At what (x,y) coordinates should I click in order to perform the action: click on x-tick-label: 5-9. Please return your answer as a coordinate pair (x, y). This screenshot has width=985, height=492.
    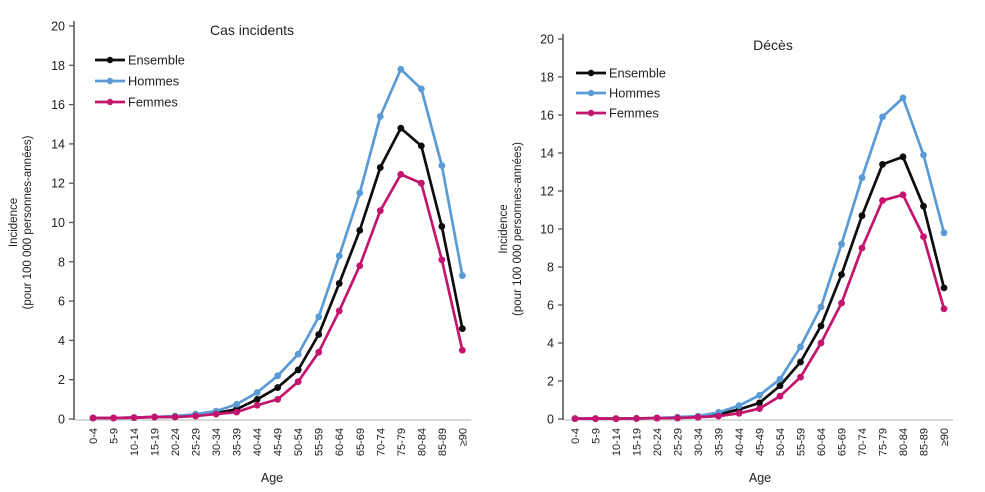
    Looking at the image, I should click on (115, 436).